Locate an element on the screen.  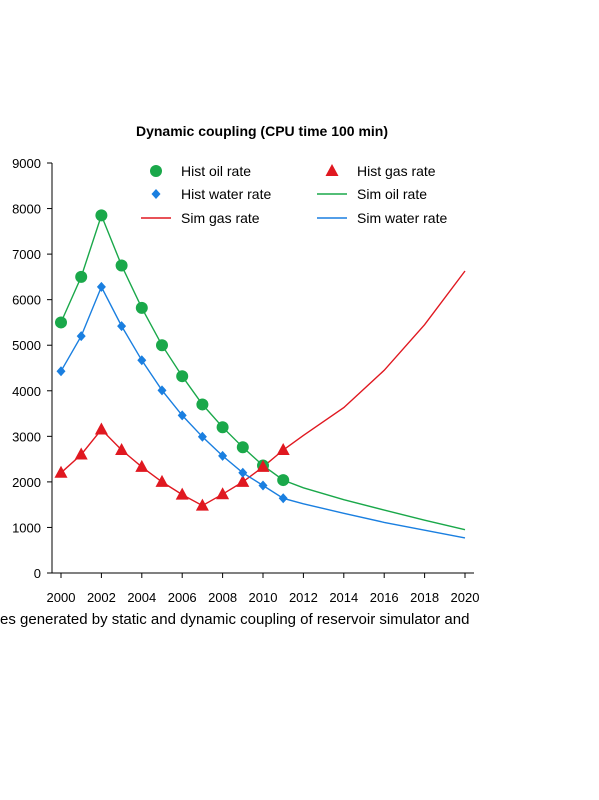
y-tick-label: 3000 is located at coordinates (26, 436).